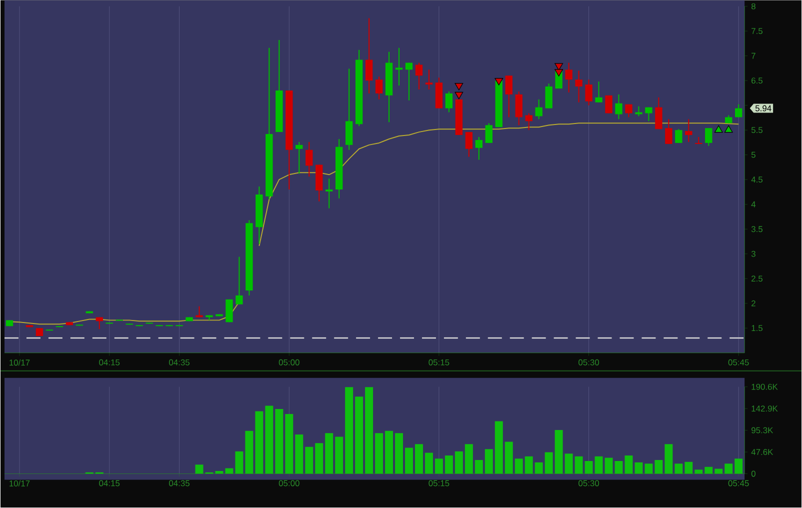  Describe the element at coordinates (20, 363) in the screenshot. I see `x-tick-label: 10/17` at that location.